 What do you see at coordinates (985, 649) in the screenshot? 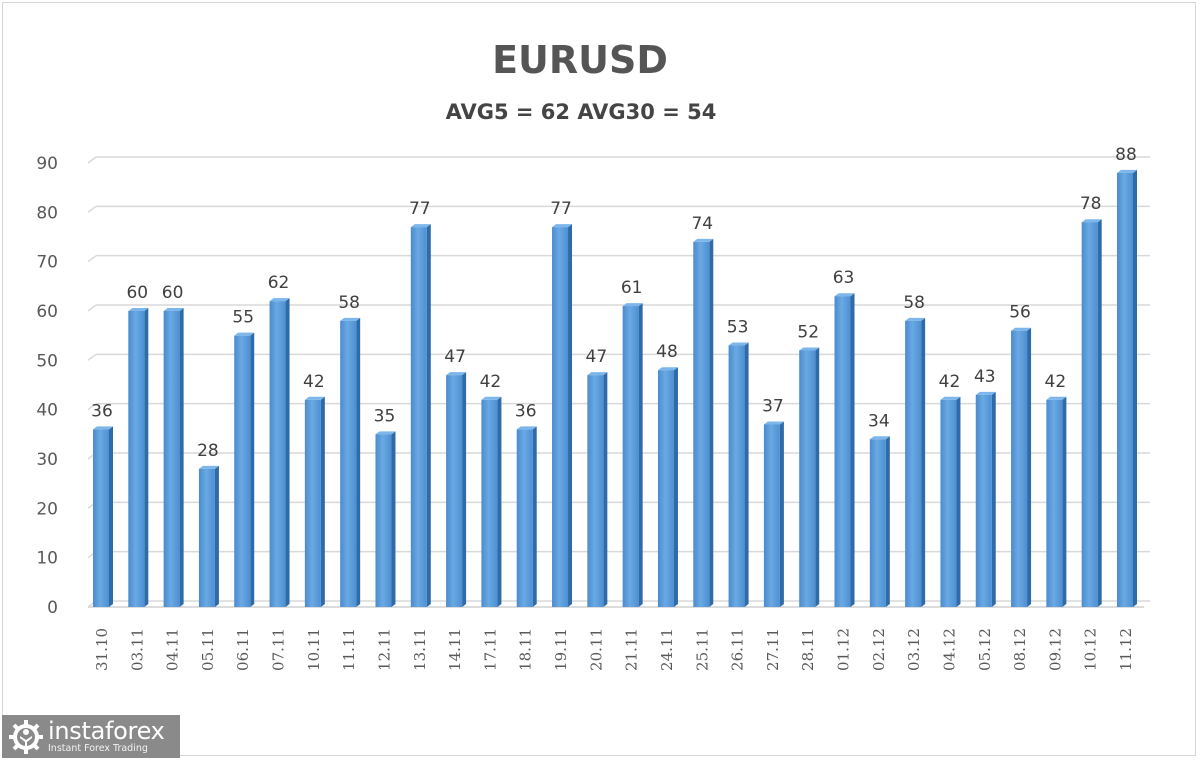
I see `x-tick-label: 05.12` at bounding box center [985, 649].